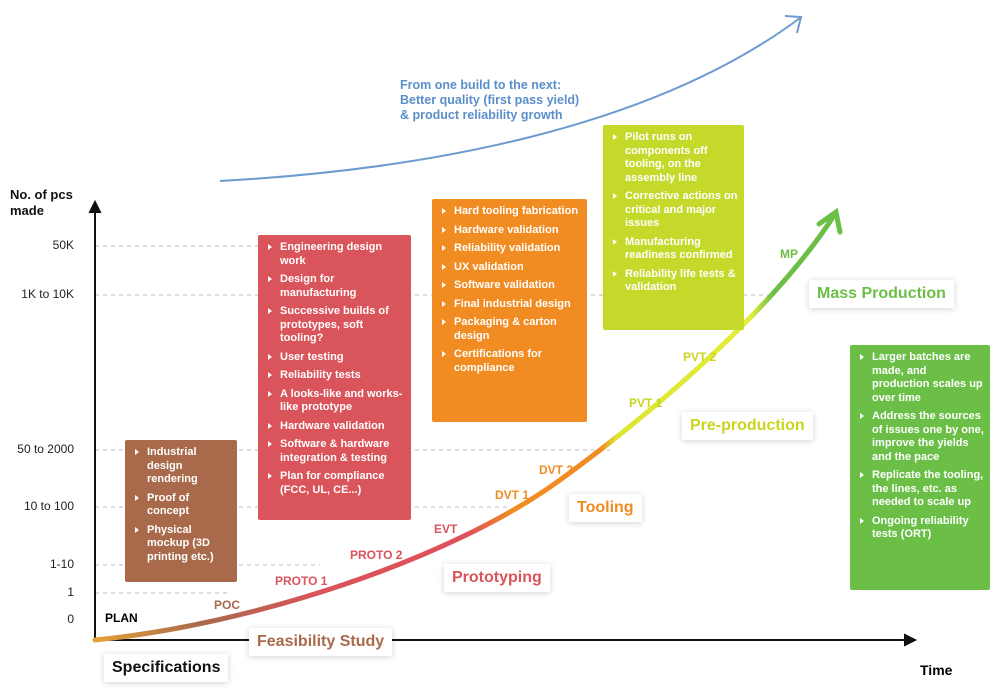 Image resolution: width=1000 pixels, height=699 pixels. I want to click on y-axis-title-line: No. of pcs, so click(41, 194).